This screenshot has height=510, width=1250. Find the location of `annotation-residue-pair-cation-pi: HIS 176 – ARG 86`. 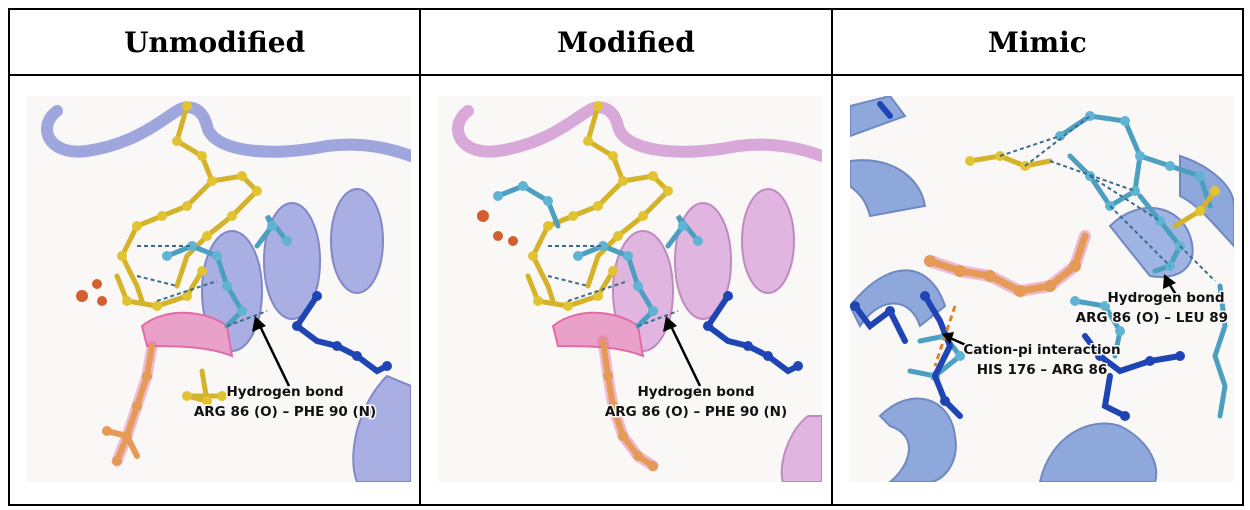

annotation-residue-pair-cation-pi: HIS 176 – ARG 86 is located at coordinates (1041, 370).